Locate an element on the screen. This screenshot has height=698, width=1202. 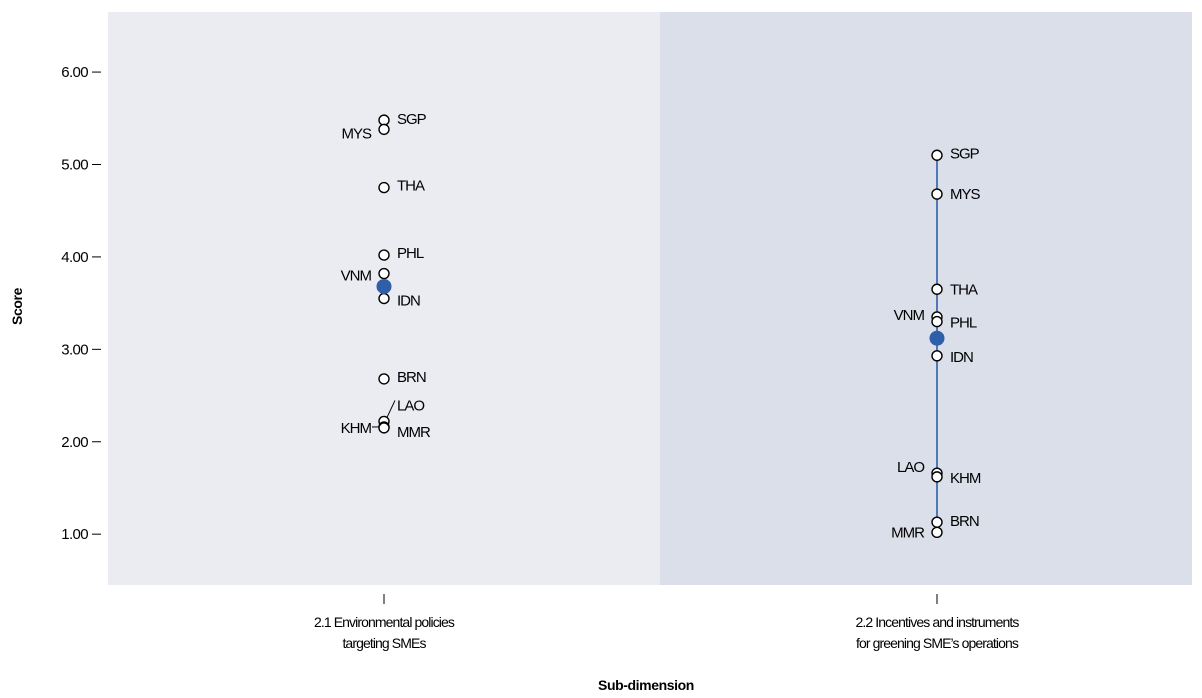
y-tick-label: 3.00 is located at coordinates (74, 349).